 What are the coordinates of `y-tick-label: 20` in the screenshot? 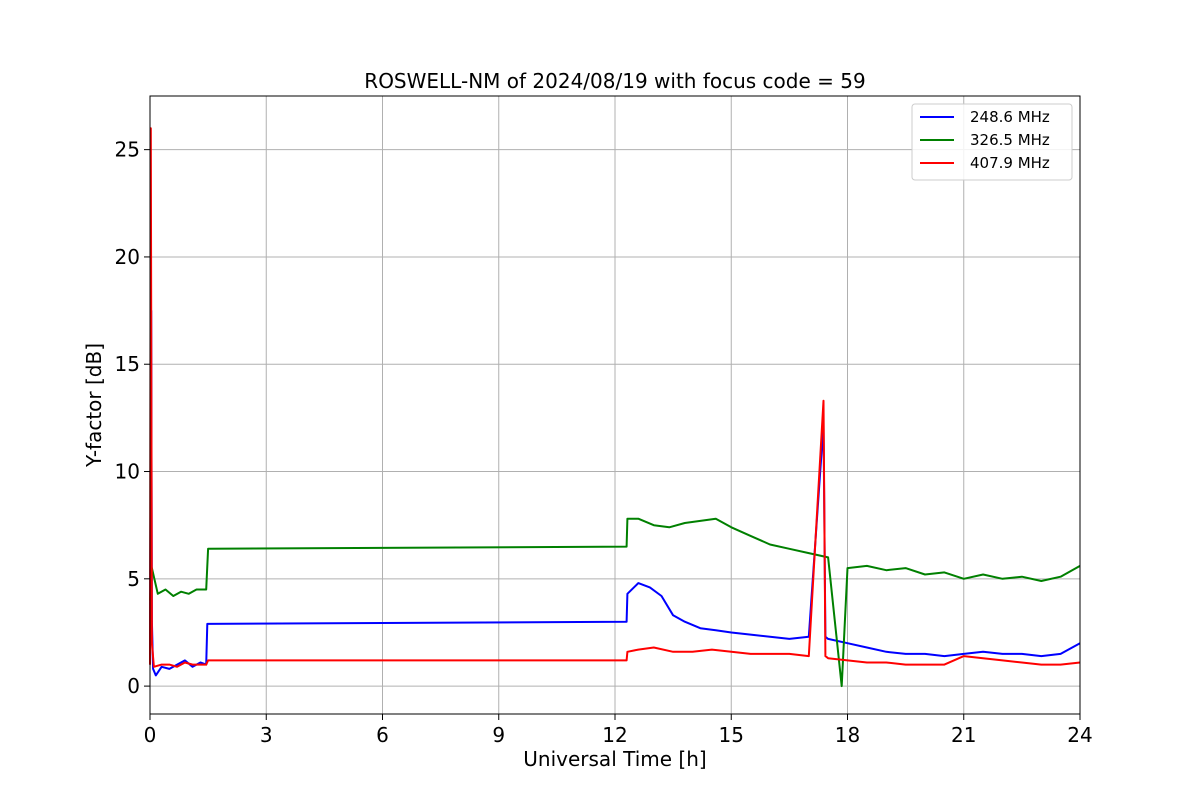 It's located at (127, 257).